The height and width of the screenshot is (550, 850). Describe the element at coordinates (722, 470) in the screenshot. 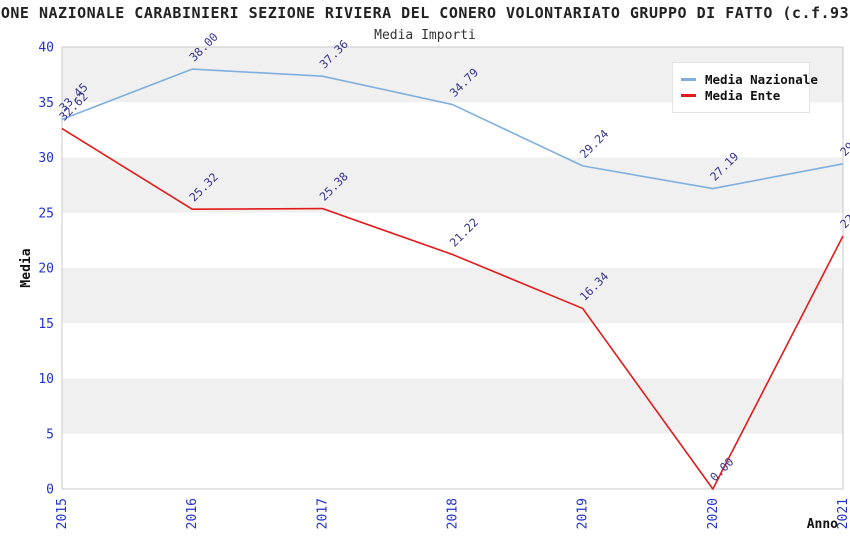

I see `media-ente-data-label: 0.00` at that location.